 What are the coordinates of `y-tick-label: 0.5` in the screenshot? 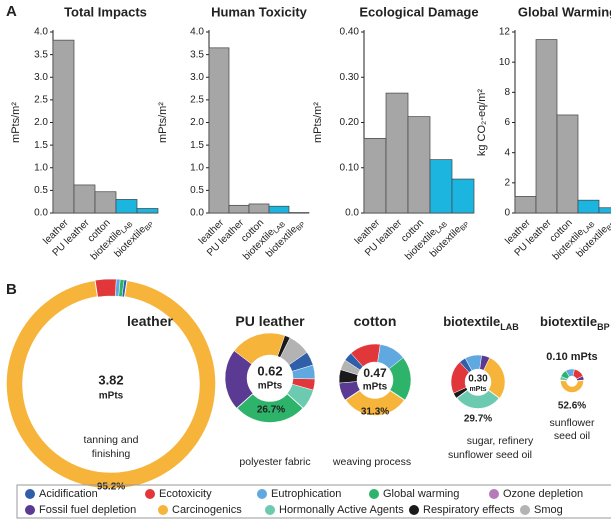 It's located at (197, 190).